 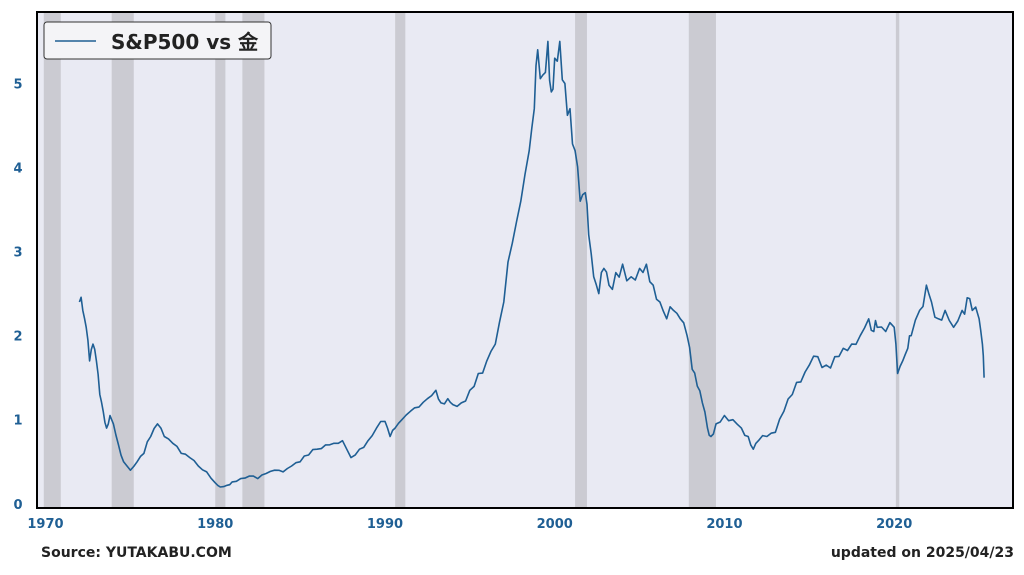 What do you see at coordinates (185, 42) in the screenshot?
I see `legend-label: S&P500 vs 金` at bounding box center [185, 42].